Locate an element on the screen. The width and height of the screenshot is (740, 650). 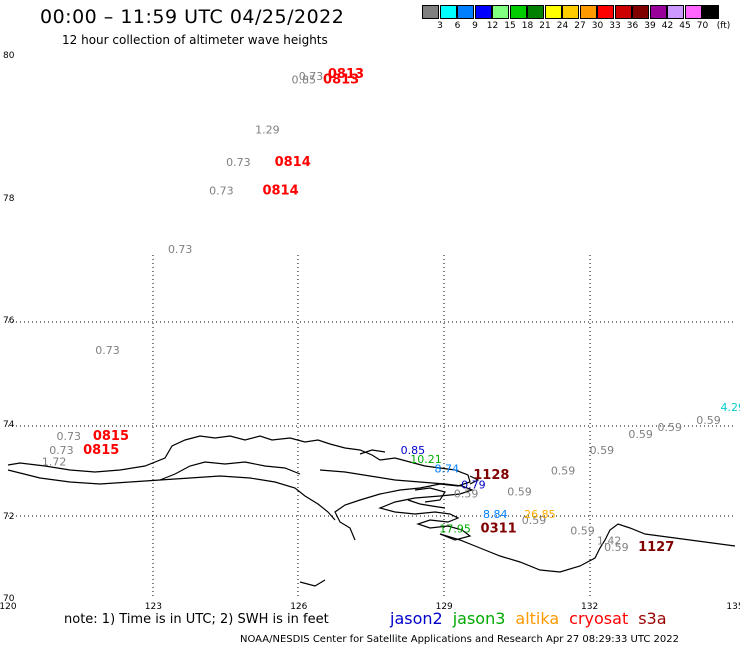
satellite-name: jason2 is located at coordinates (416, 618).